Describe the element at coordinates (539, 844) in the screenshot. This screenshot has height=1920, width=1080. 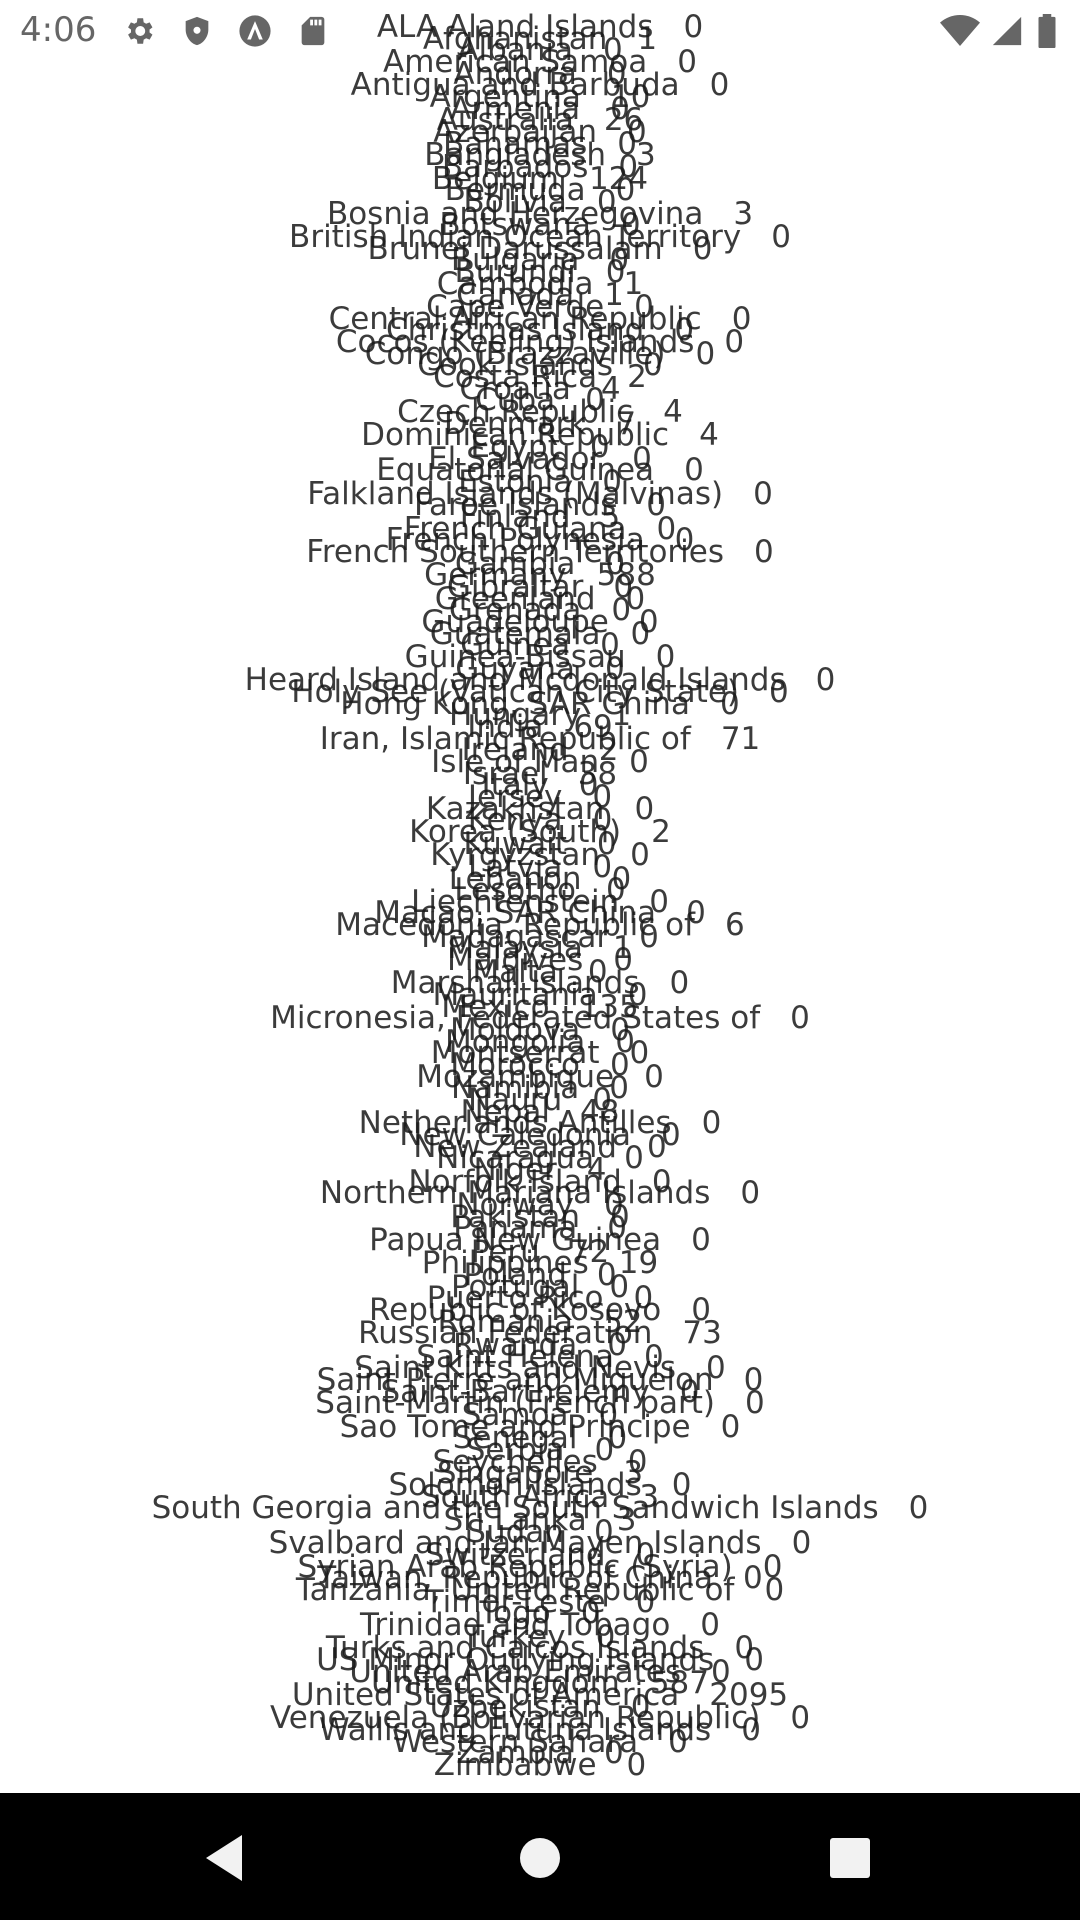
I see `country-row: Kuwait 0` at that location.